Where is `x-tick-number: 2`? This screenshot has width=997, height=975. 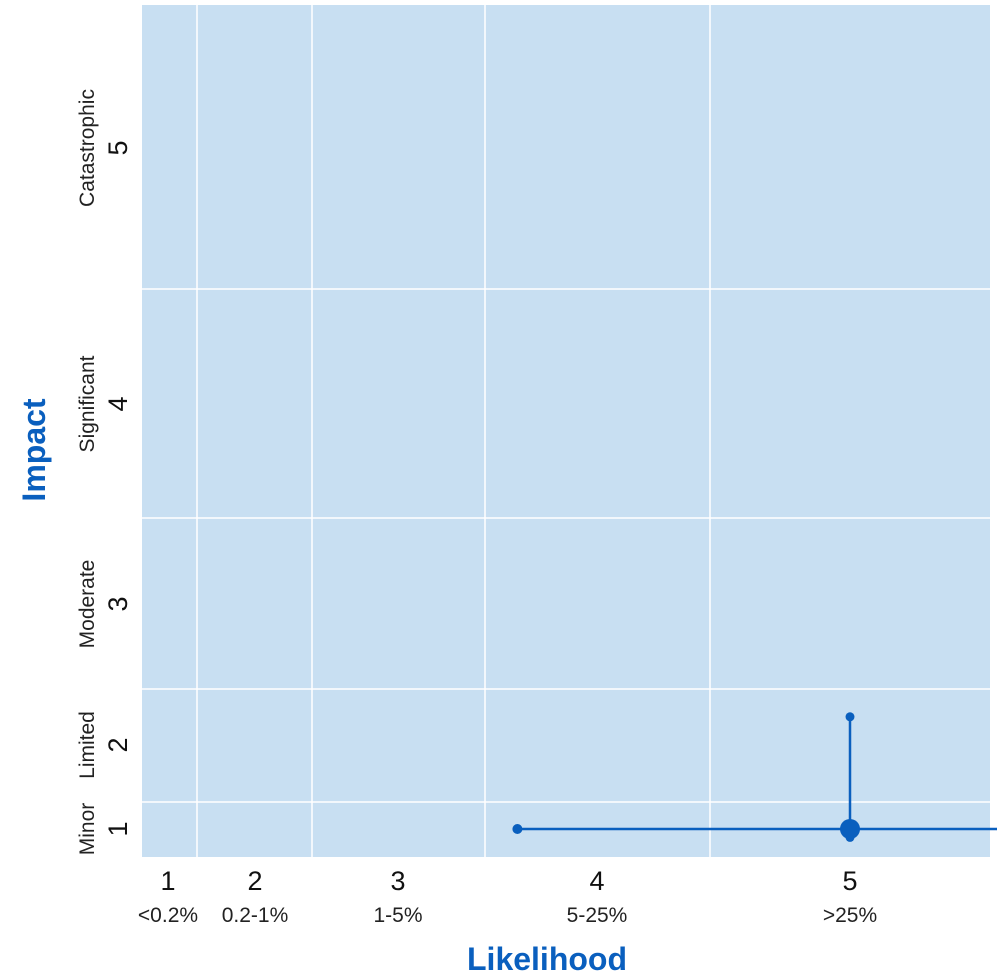
x-tick-number: 2 is located at coordinates (254, 881).